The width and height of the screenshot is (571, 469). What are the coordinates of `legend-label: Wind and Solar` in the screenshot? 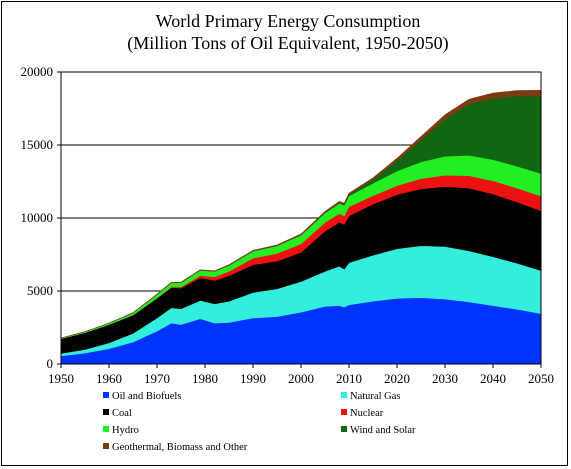 It's located at (383, 430).